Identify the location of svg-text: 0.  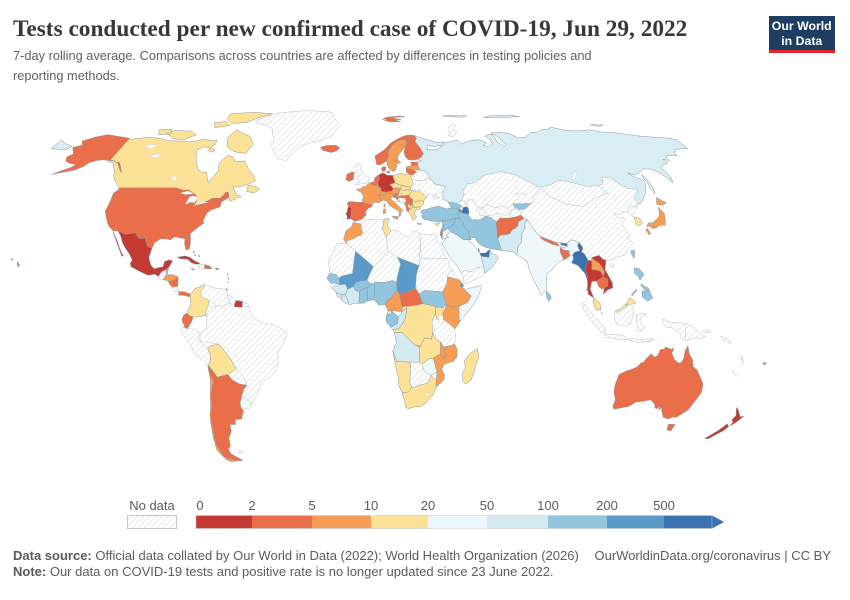
(199, 505).